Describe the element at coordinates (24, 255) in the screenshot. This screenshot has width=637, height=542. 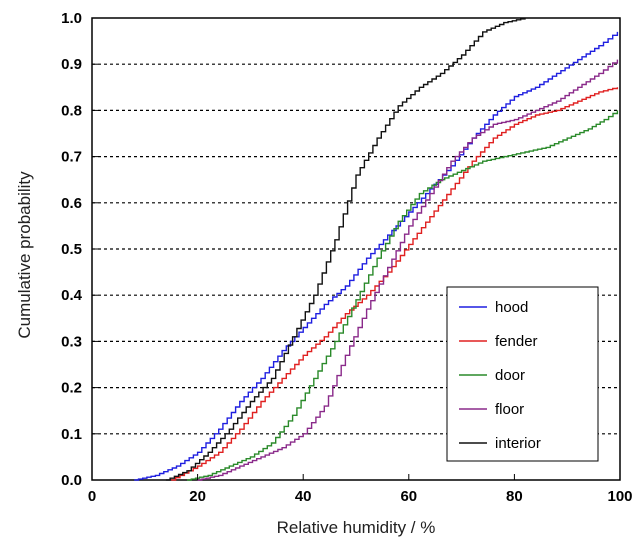
I see `y-axis-label: Cumulative probability` at that location.